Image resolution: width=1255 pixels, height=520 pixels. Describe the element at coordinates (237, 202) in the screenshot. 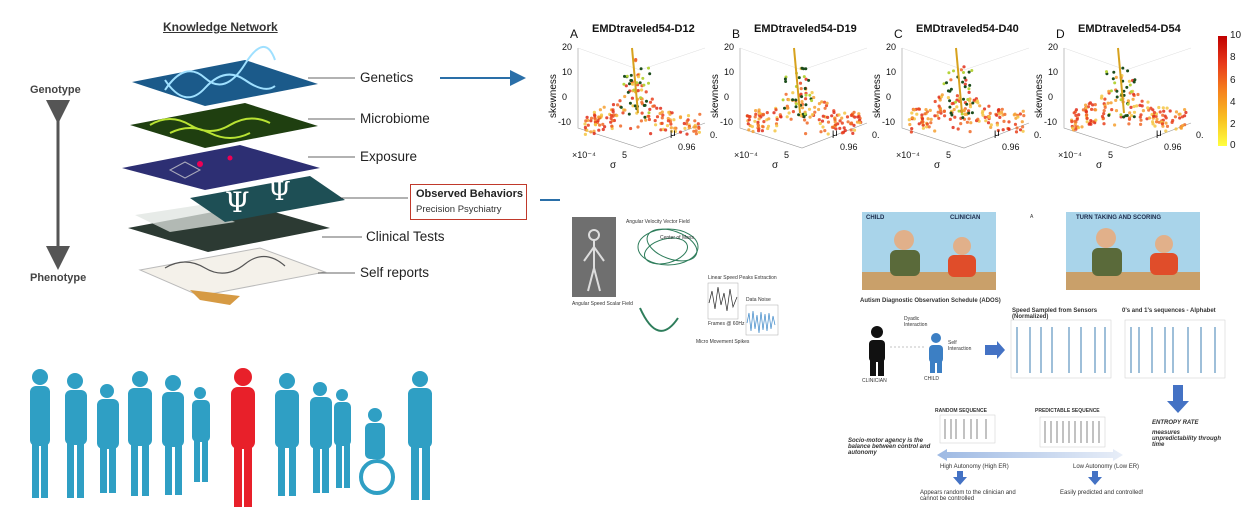

I see `svg-text: Ψ` at that location.